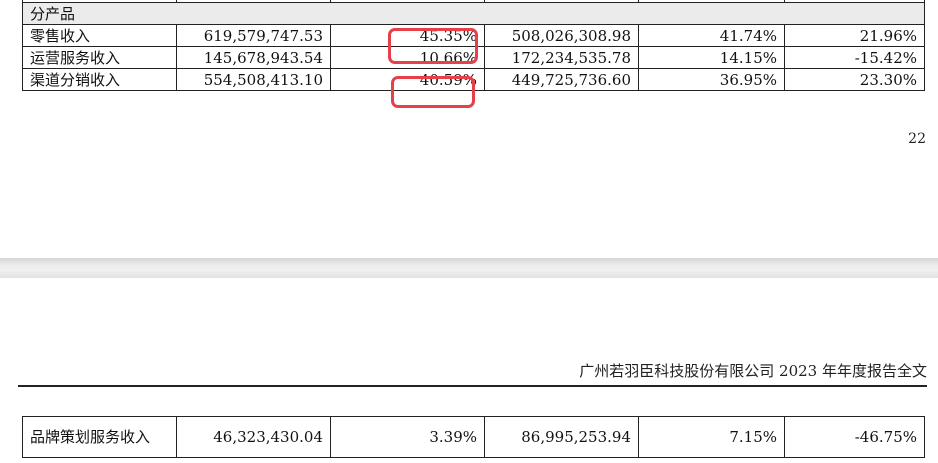 The height and width of the screenshot is (463, 938). I want to click on row-label: 运营服务收入, so click(99, 57).